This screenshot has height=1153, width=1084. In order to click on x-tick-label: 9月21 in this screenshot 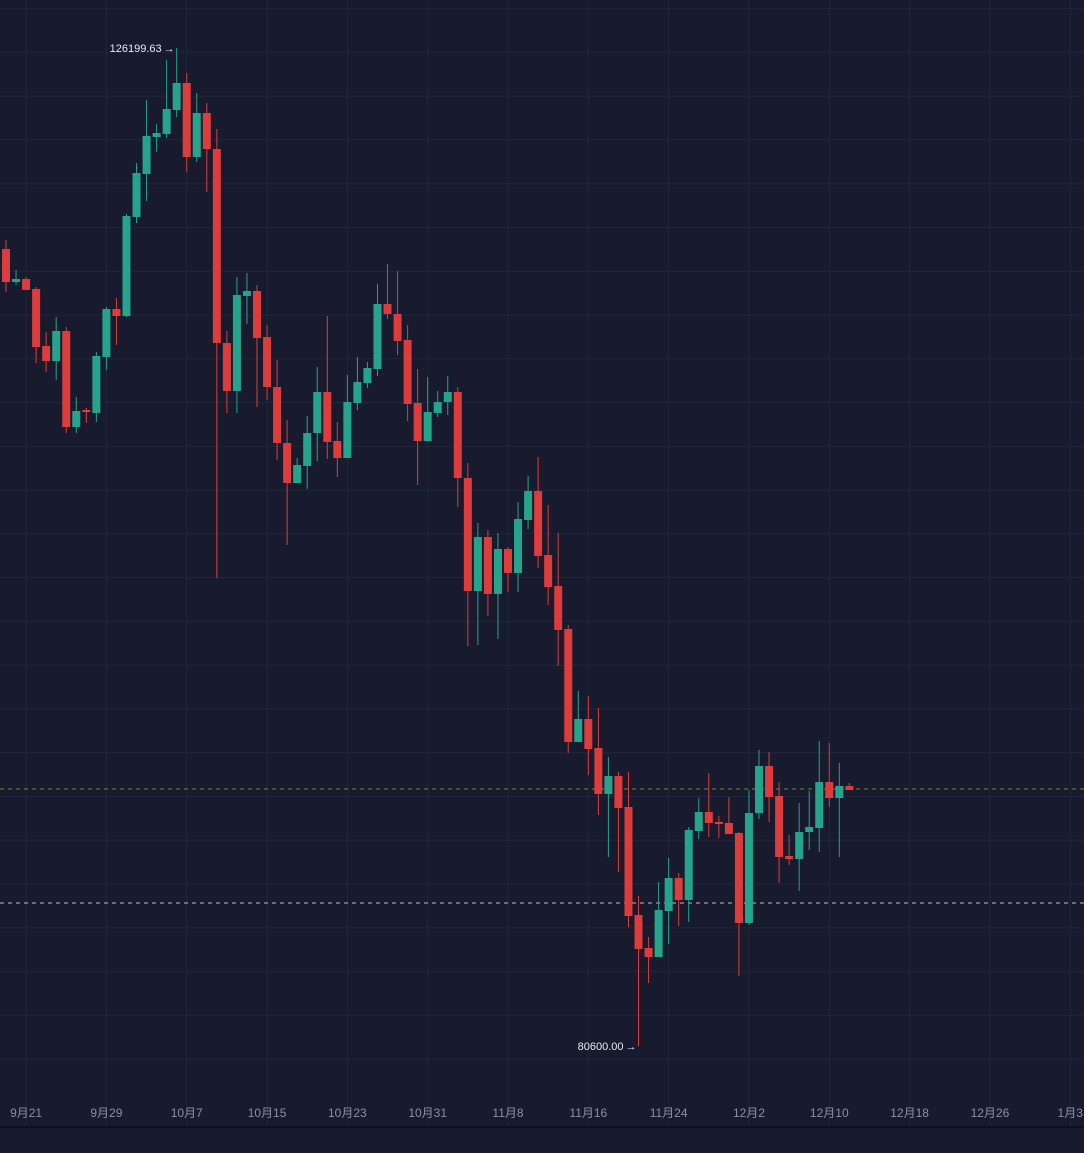, I will do `click(26, 1113)`.